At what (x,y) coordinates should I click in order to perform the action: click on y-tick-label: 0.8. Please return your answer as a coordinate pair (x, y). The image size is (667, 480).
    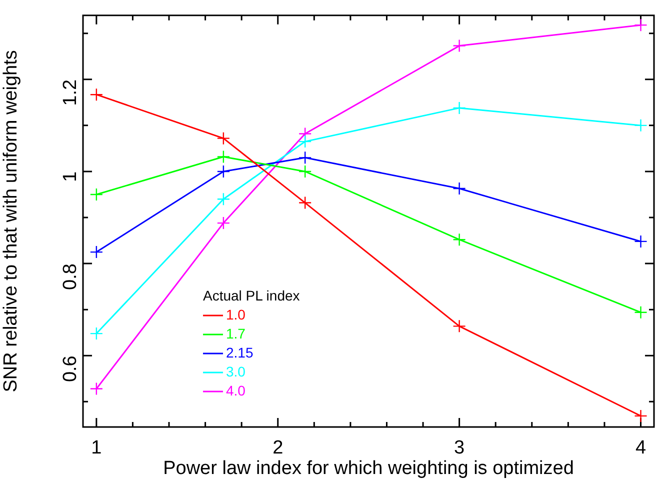
    Looking at the image, I should click on (71, 277).